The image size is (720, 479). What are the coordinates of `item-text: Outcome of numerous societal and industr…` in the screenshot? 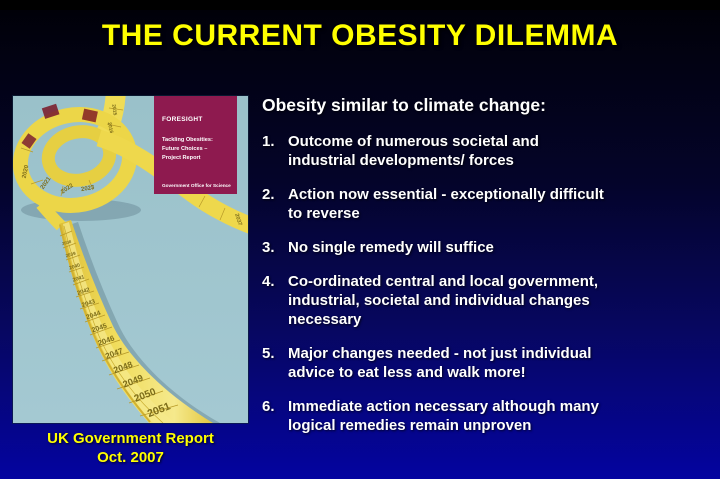 It's located at (413, 151).